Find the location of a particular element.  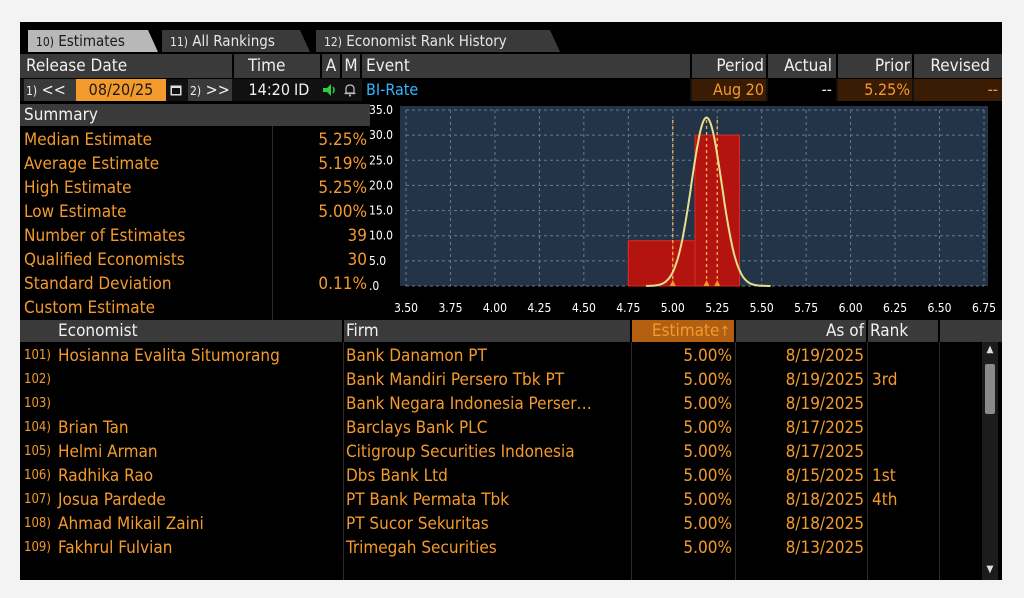

firm-name: Trimegah Securities is located at coordinates (421, 548).